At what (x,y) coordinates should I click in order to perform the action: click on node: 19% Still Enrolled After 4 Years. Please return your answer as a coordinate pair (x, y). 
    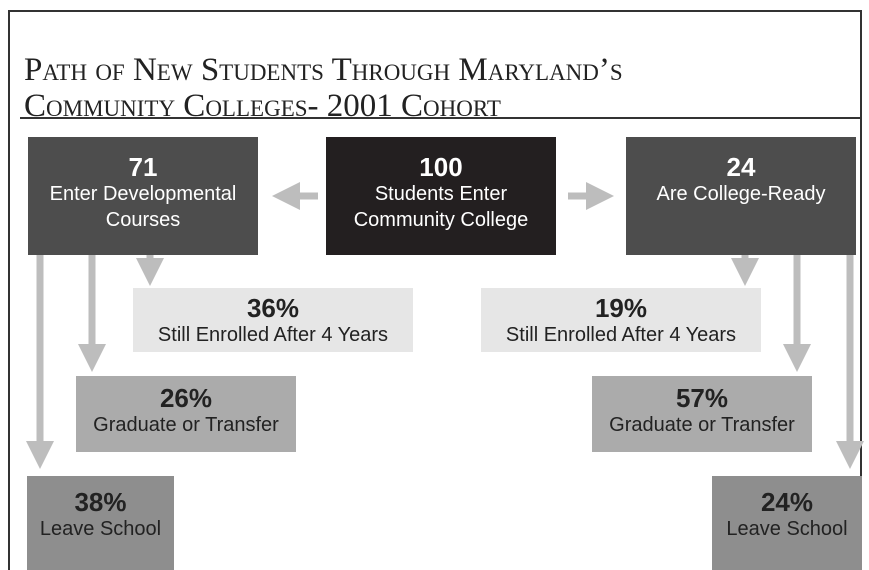
    Looking at the image, I should click on (621, 320).